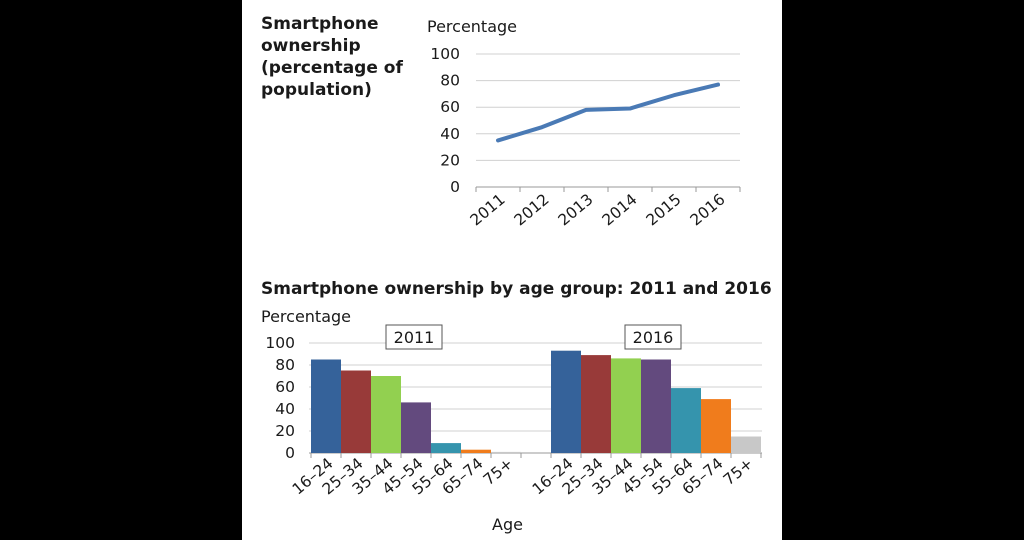  What do you see at coordinates (472, 26) in the screenshot?
I see `line-chart-y-axis-title: Percentage` at bounding box center [472, 26].